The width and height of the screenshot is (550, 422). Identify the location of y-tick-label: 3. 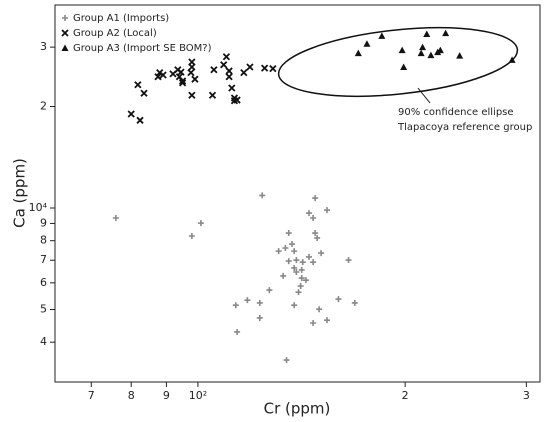
(43, 46).